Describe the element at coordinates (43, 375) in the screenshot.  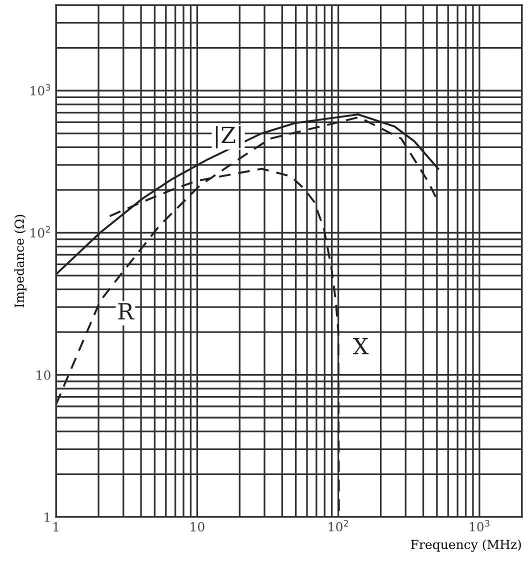
I see `y-tick-label: 10` at that location.